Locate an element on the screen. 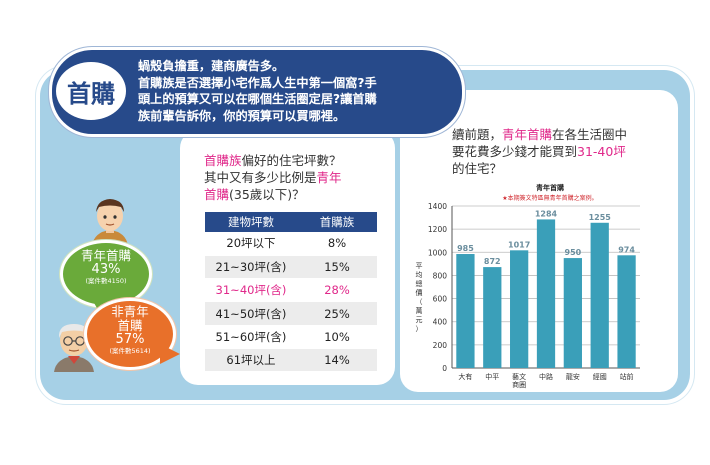 The width and height of the screenshot is (710, 465). header-line: 首購族是否選擇小宅作爲人生中第一個窩?手 is located at coordinates (257, 82).